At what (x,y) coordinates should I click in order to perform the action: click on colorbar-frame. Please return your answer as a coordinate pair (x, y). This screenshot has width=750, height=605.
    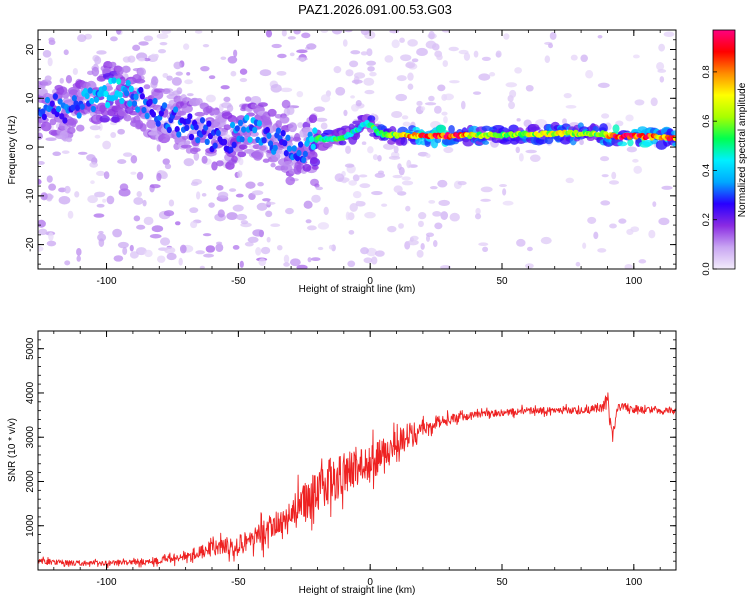
    Looking at the image, I should click on (724, 149).